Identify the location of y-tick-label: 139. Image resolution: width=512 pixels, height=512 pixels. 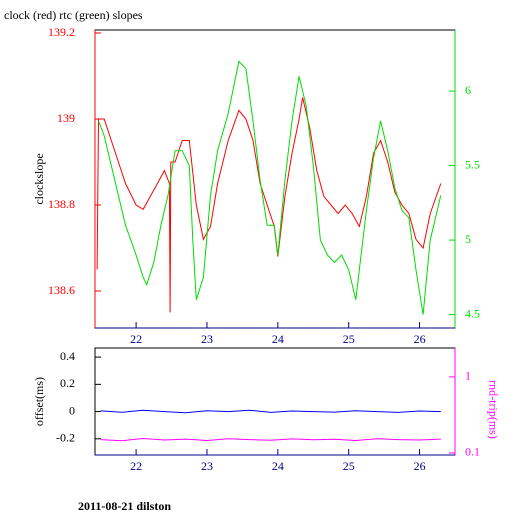
(66, 118).